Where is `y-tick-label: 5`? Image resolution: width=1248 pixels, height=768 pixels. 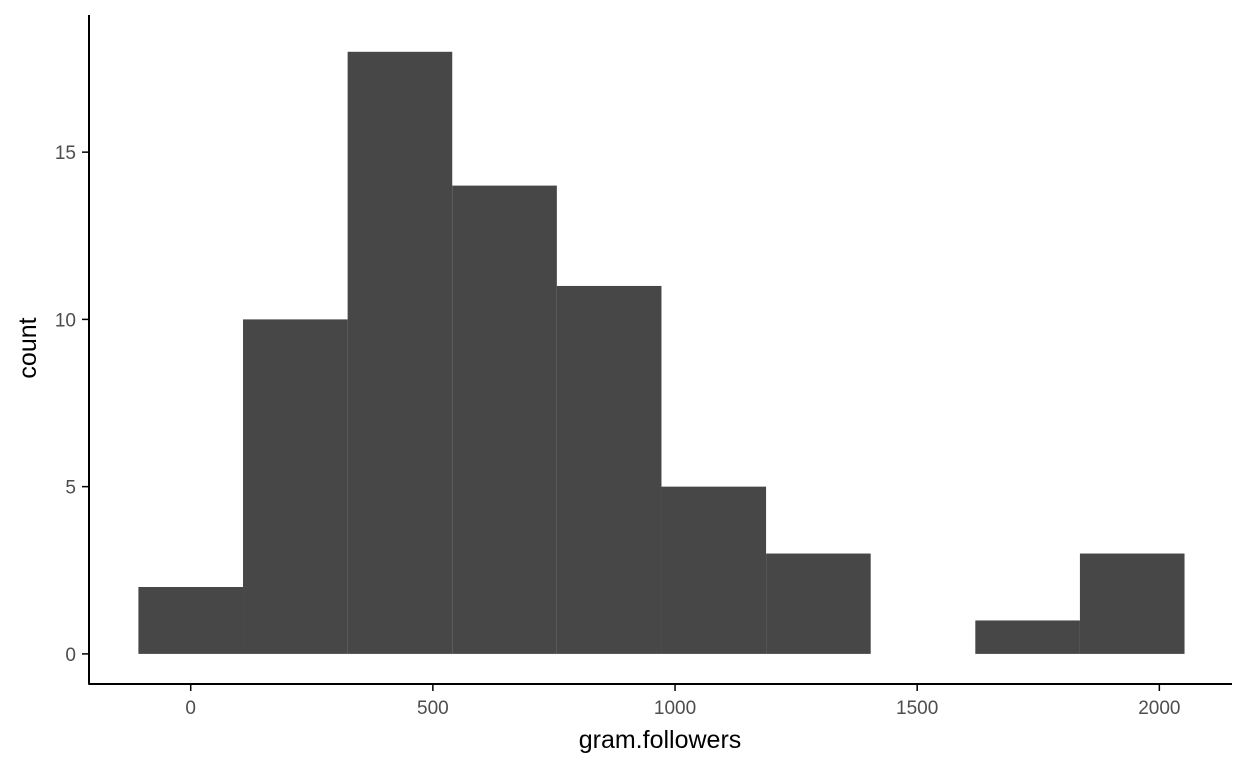
y-tick-label: 5 is located at coordinates (70, 488).